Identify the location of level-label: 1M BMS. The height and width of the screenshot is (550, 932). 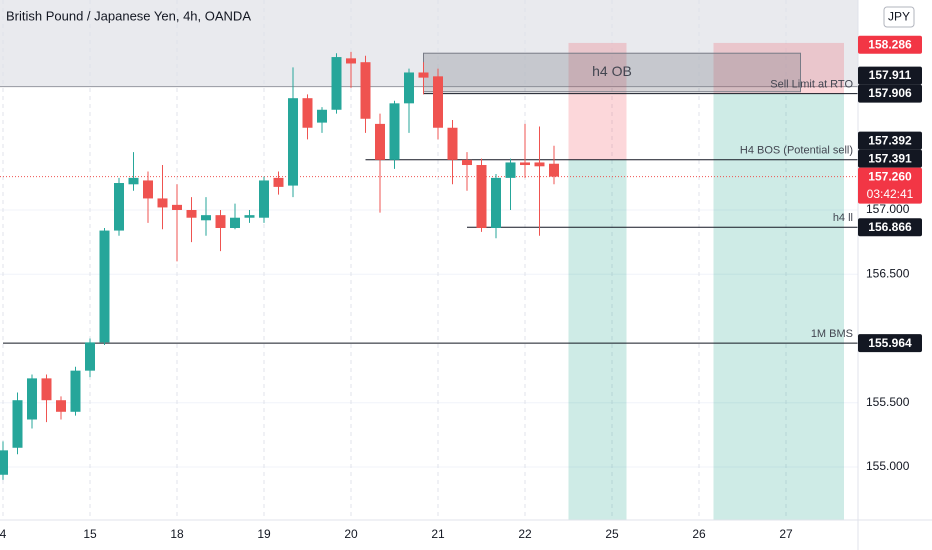
(832, 334).